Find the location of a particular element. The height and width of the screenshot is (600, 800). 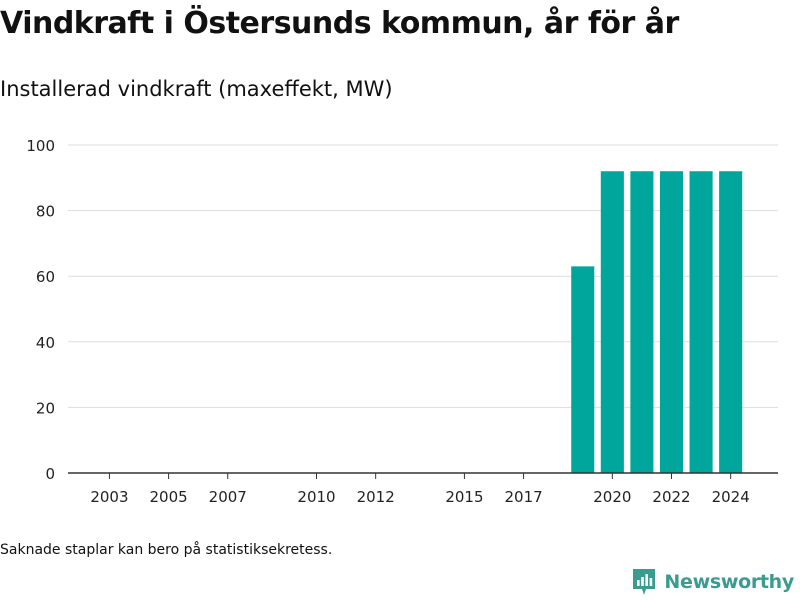

brand-logo: Newsworthy is located at coordinates (713, 582).